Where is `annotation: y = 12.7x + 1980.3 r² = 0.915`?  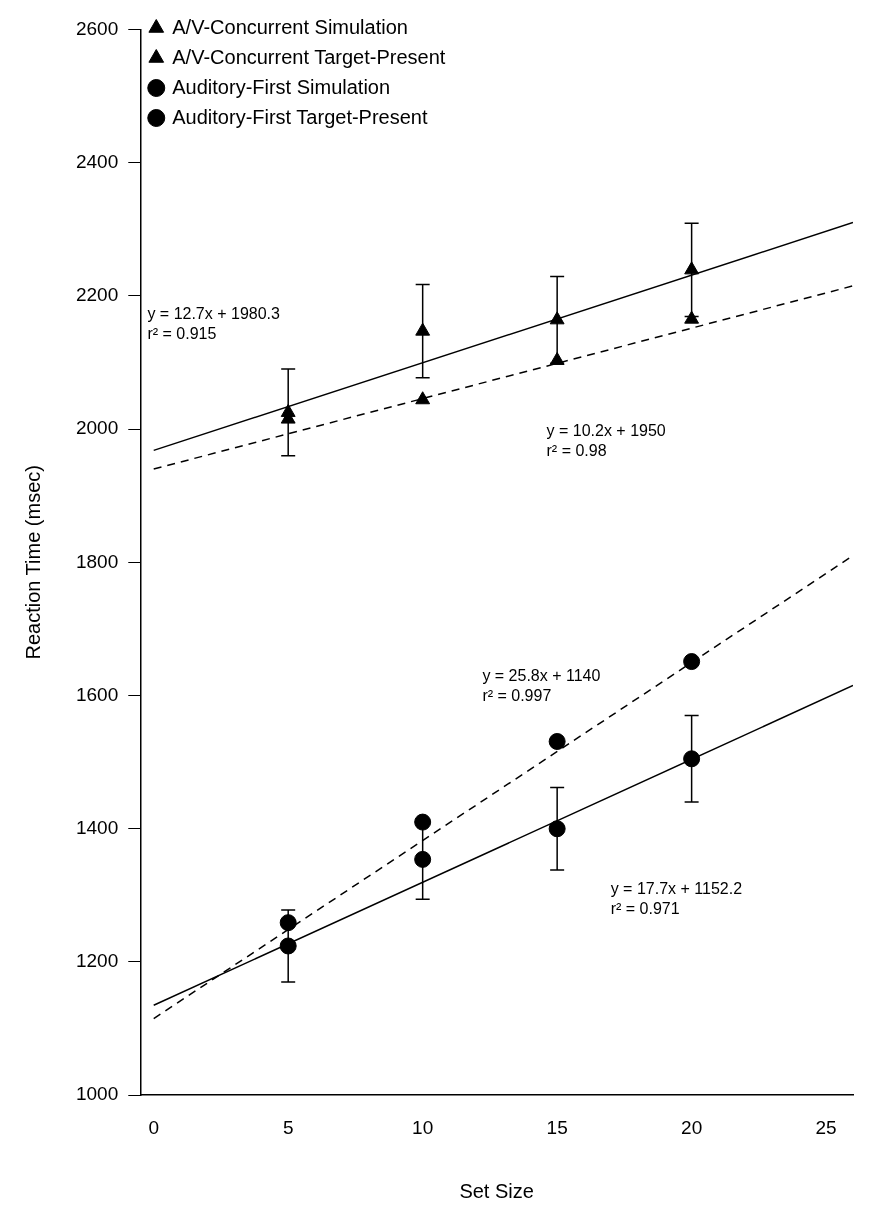
annotation: y = 12.7x + 1980.3 r² = 0.915 is located at coordinates (214, 323).